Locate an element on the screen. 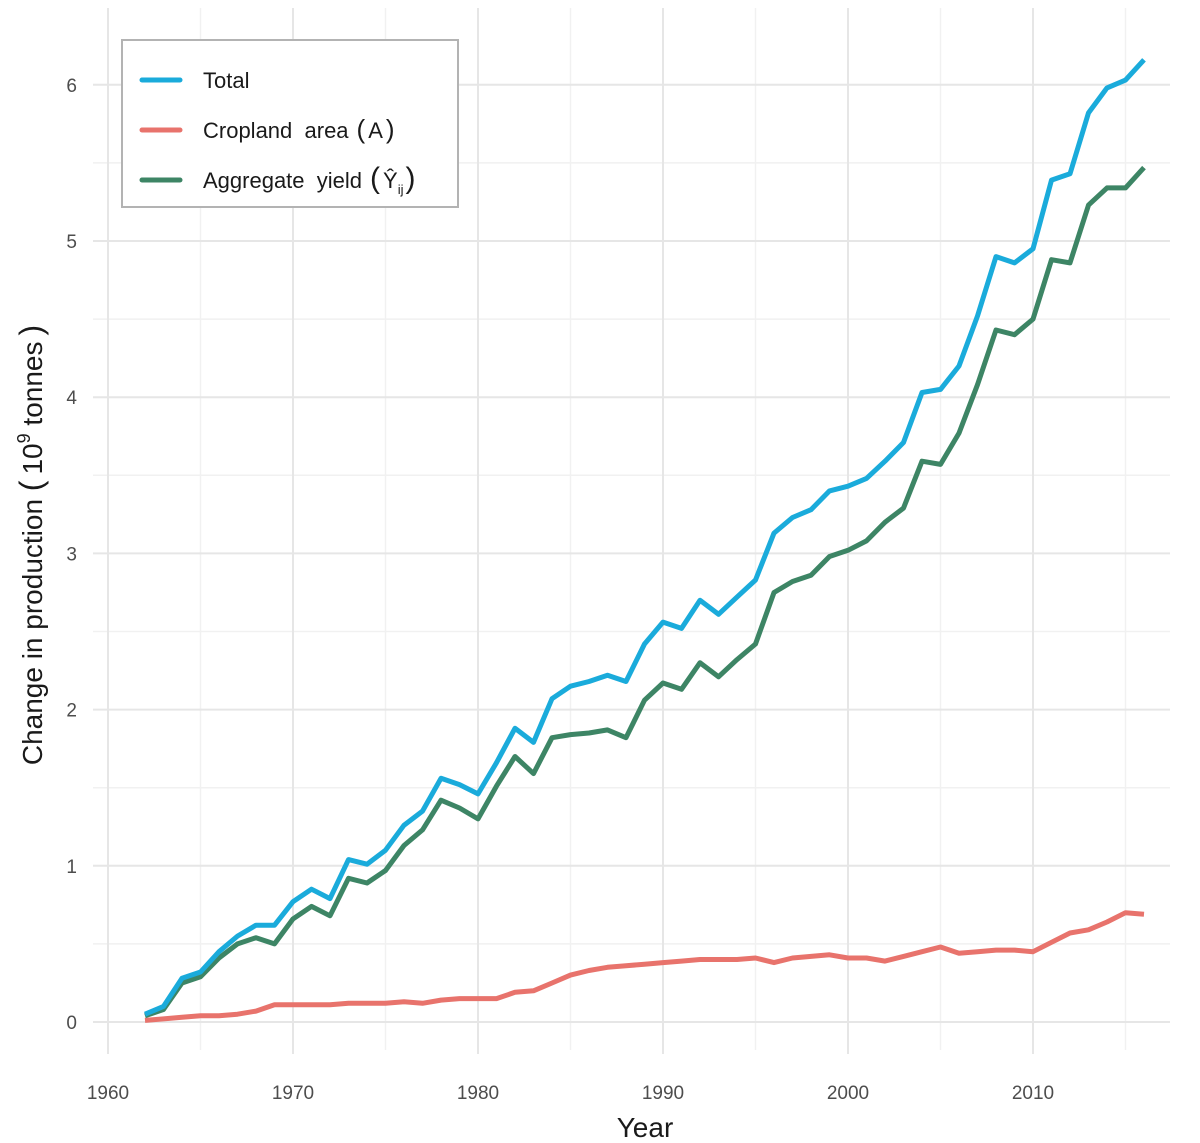  y-axis-title: Change in production (109 tonnes) is located at coordinates (31, 545).